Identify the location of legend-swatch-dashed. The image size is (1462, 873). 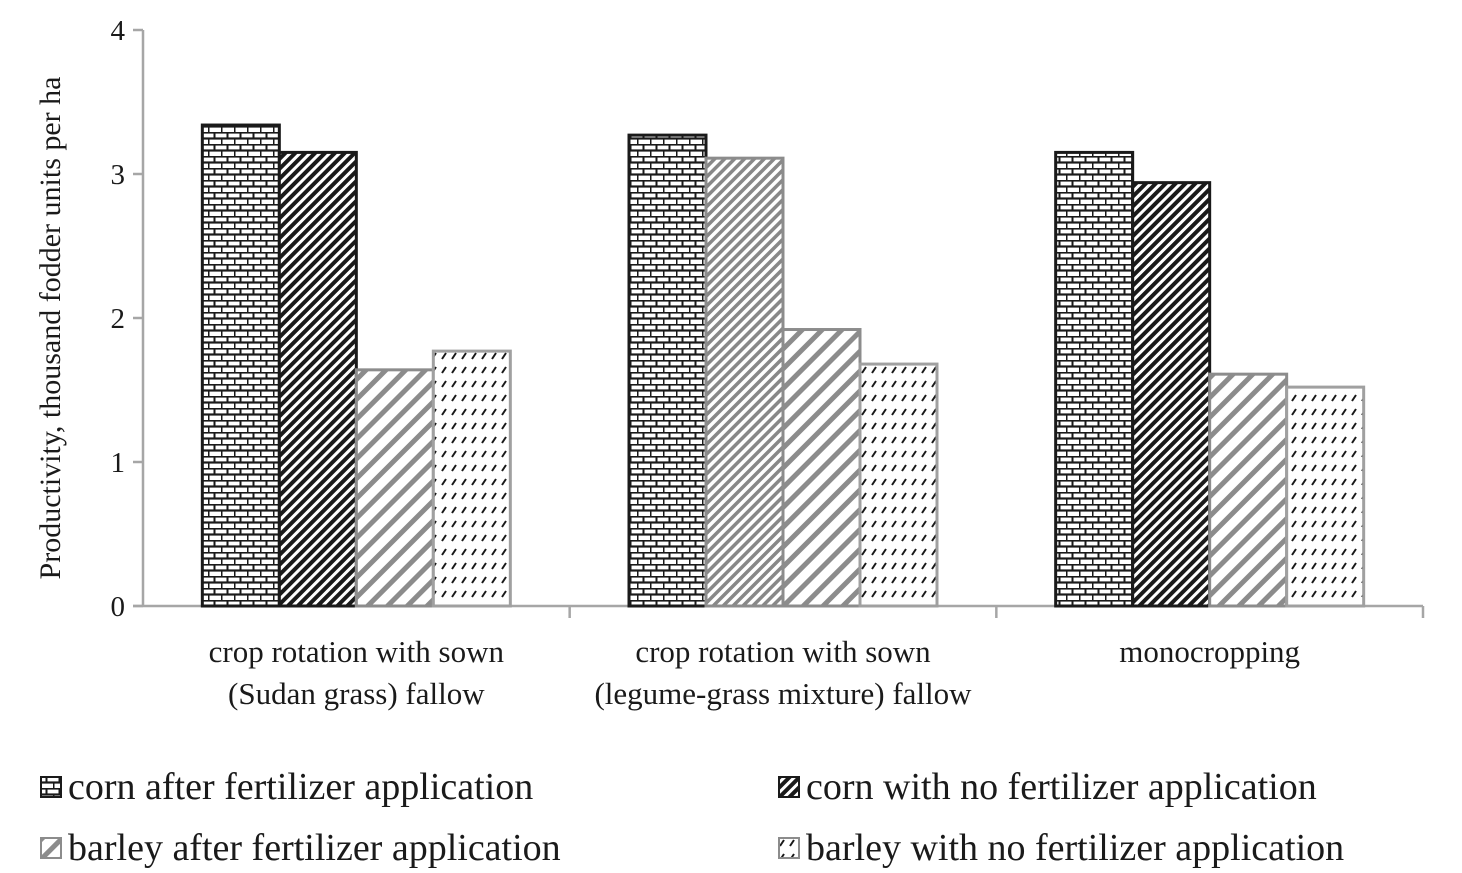
(789, 848).